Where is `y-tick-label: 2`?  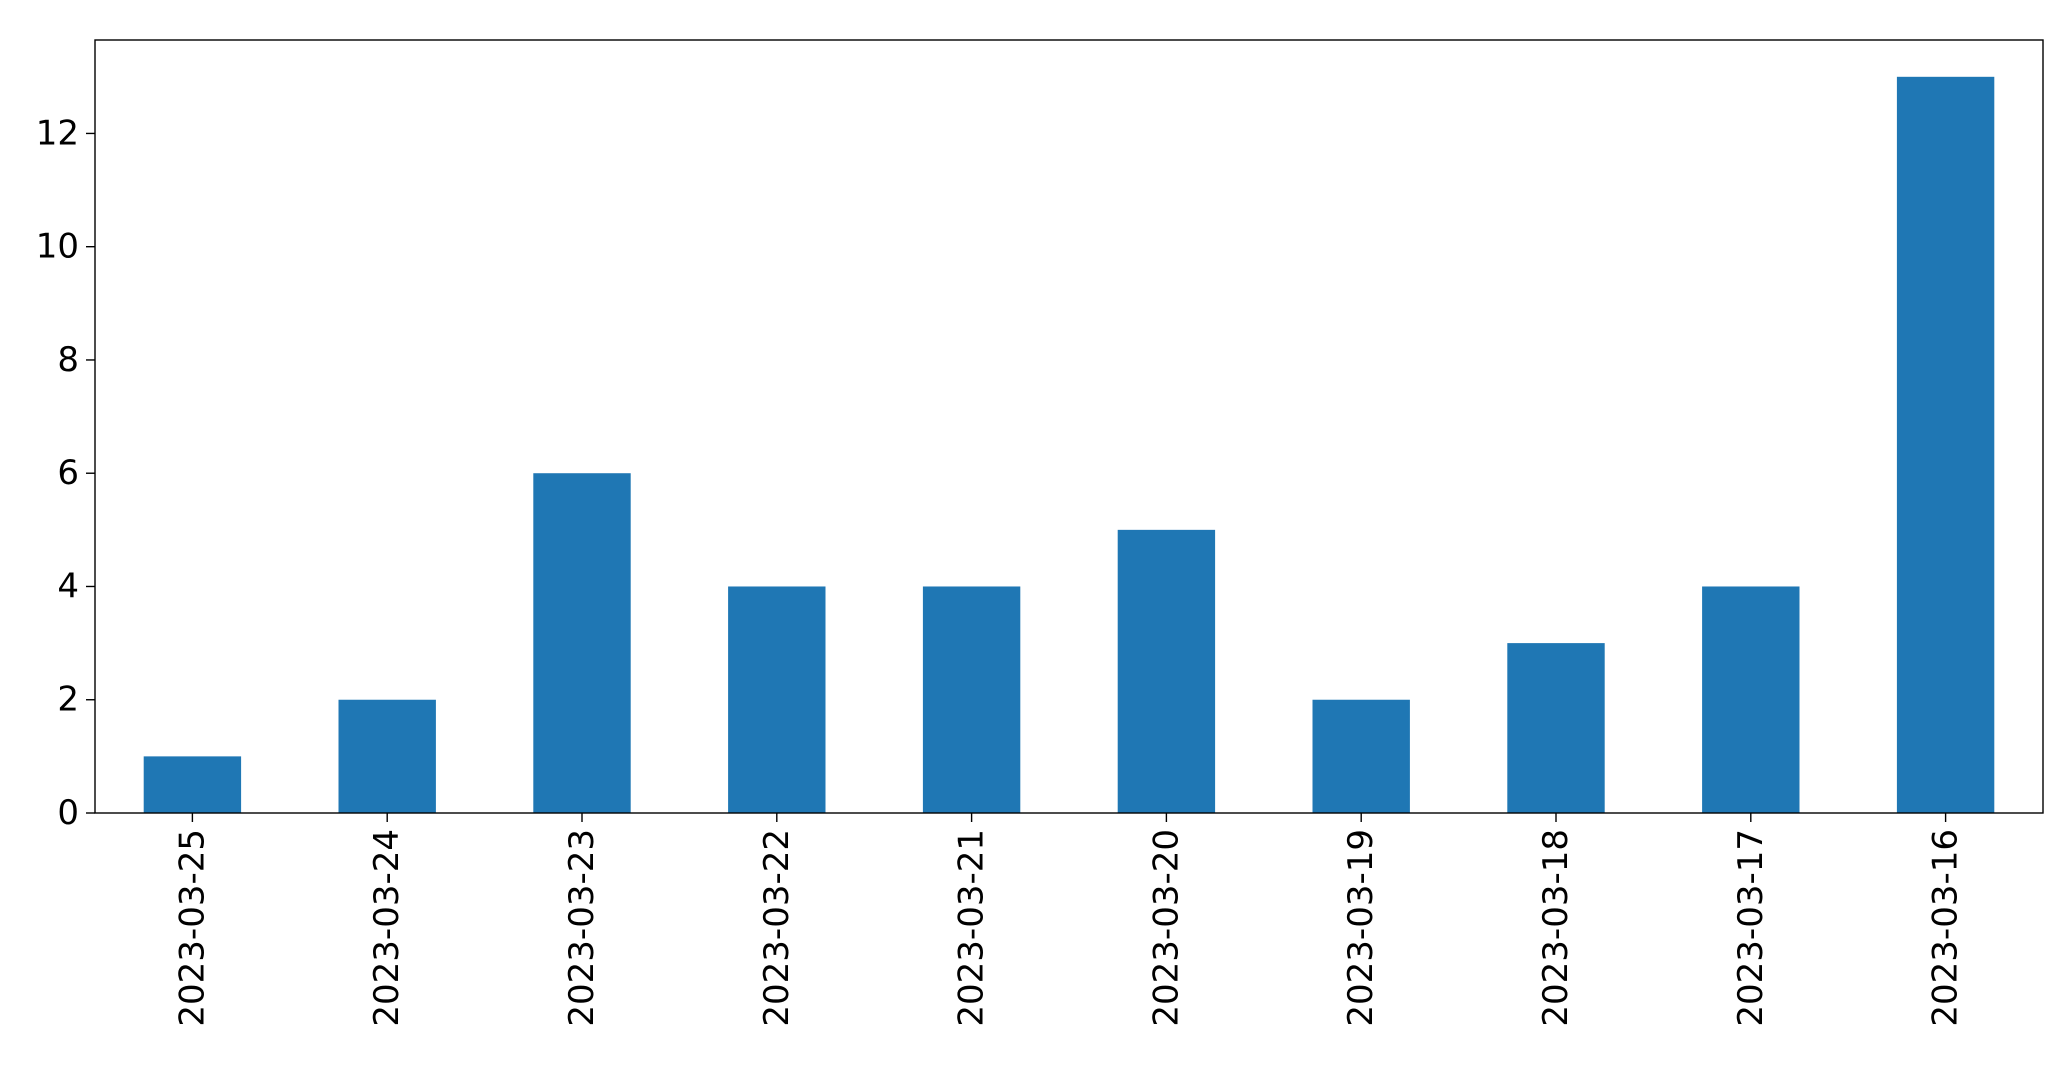
y-tick-label: 2 is located at coordinates (68, 700).